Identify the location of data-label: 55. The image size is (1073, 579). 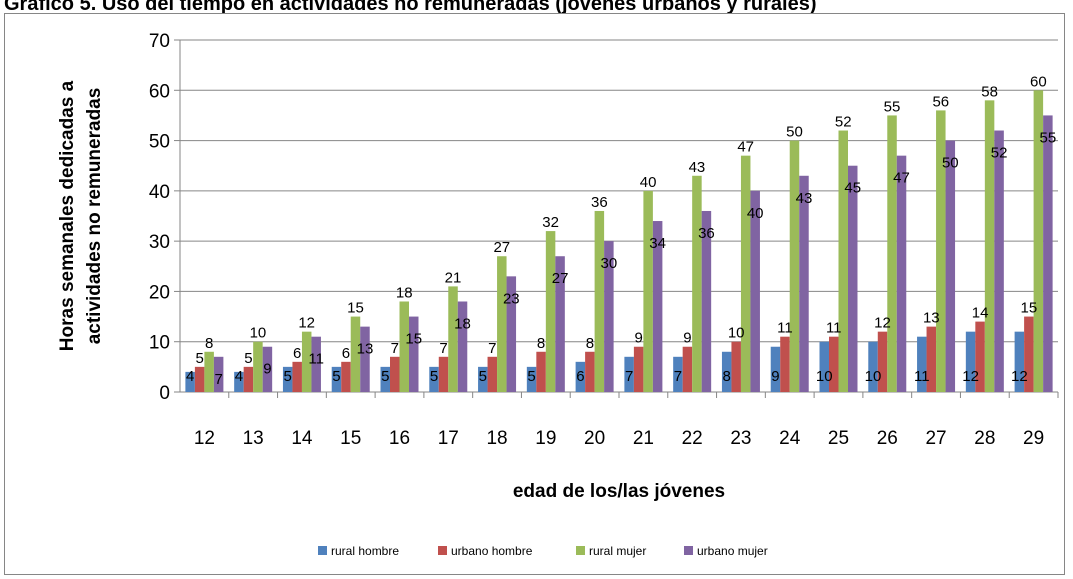
(1048, 137).